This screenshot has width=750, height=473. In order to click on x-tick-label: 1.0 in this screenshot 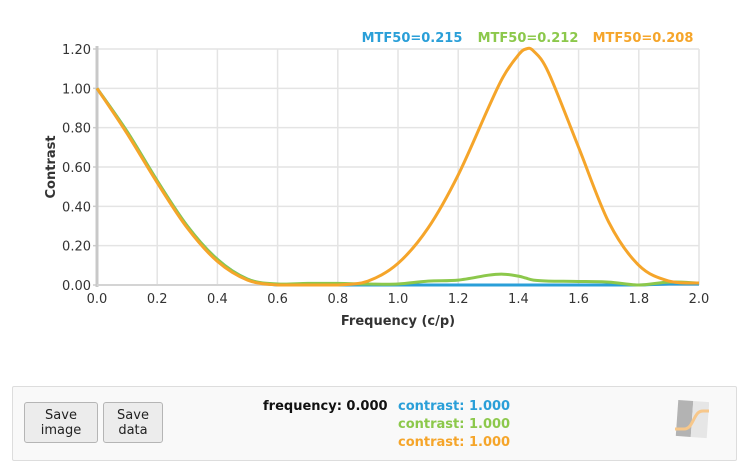, I will do `click(398, 299)`.